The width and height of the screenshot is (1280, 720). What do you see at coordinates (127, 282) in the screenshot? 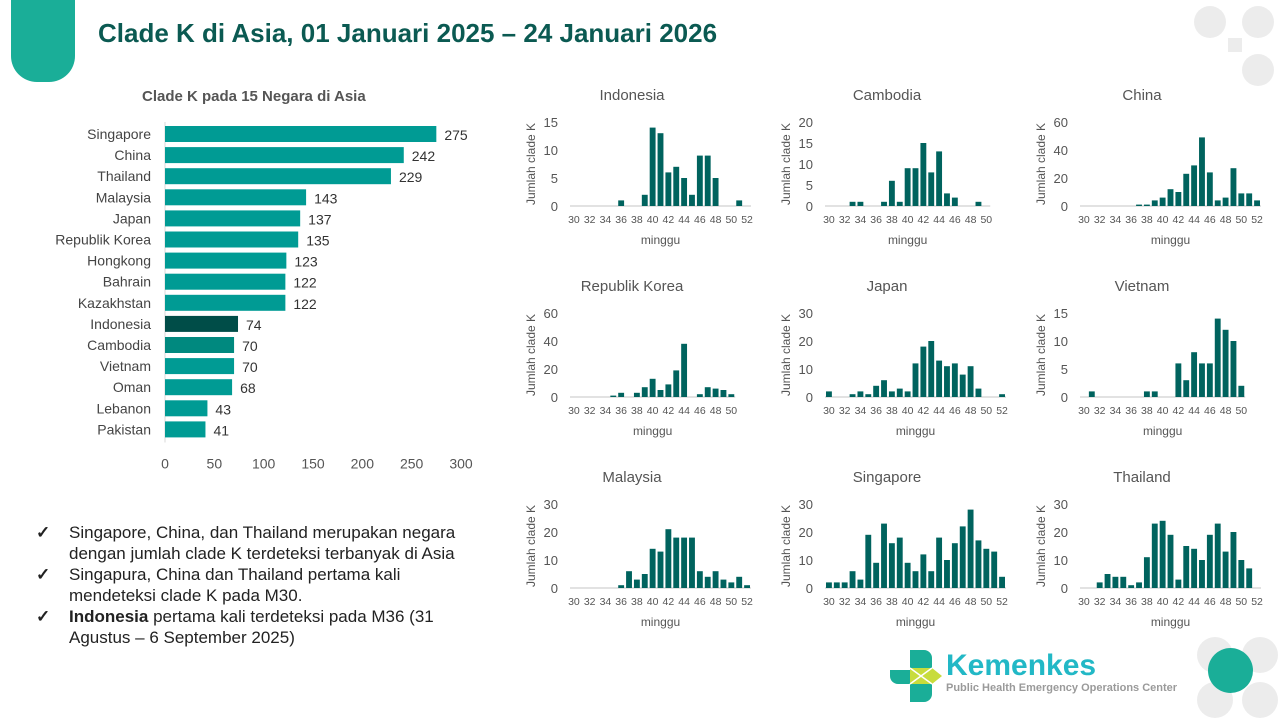
I see `category-label: Bahrain` at bounding box center [127, 282].